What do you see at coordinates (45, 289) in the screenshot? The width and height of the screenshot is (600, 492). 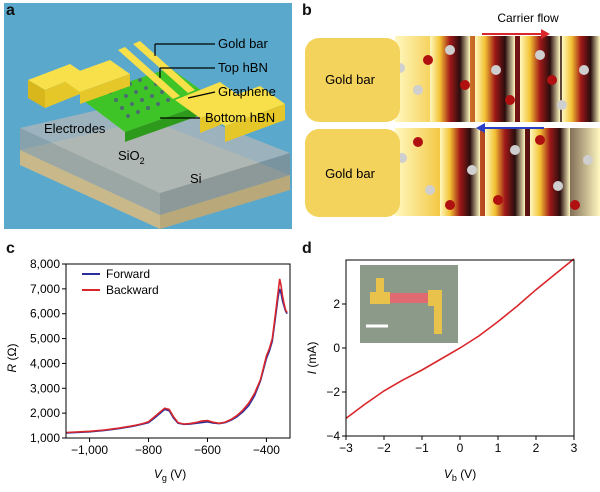 I see `chart-c-ytick-label: 7,000` at bounding box center [45, 289].